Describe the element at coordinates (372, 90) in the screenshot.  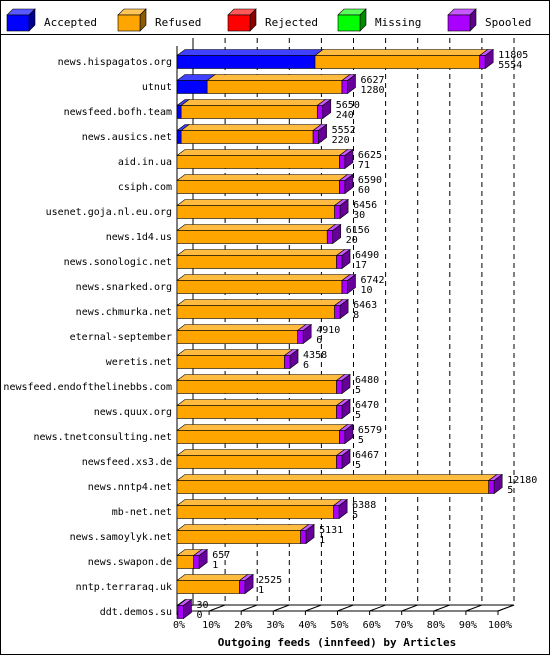
I see `value-label-accepted: 1280` at that location.